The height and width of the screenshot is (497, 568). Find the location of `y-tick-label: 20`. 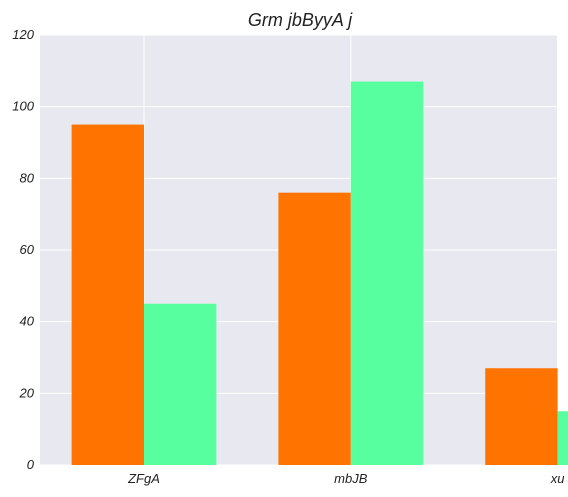

y-tick-label: 20 is located at coordinates (27, 392).